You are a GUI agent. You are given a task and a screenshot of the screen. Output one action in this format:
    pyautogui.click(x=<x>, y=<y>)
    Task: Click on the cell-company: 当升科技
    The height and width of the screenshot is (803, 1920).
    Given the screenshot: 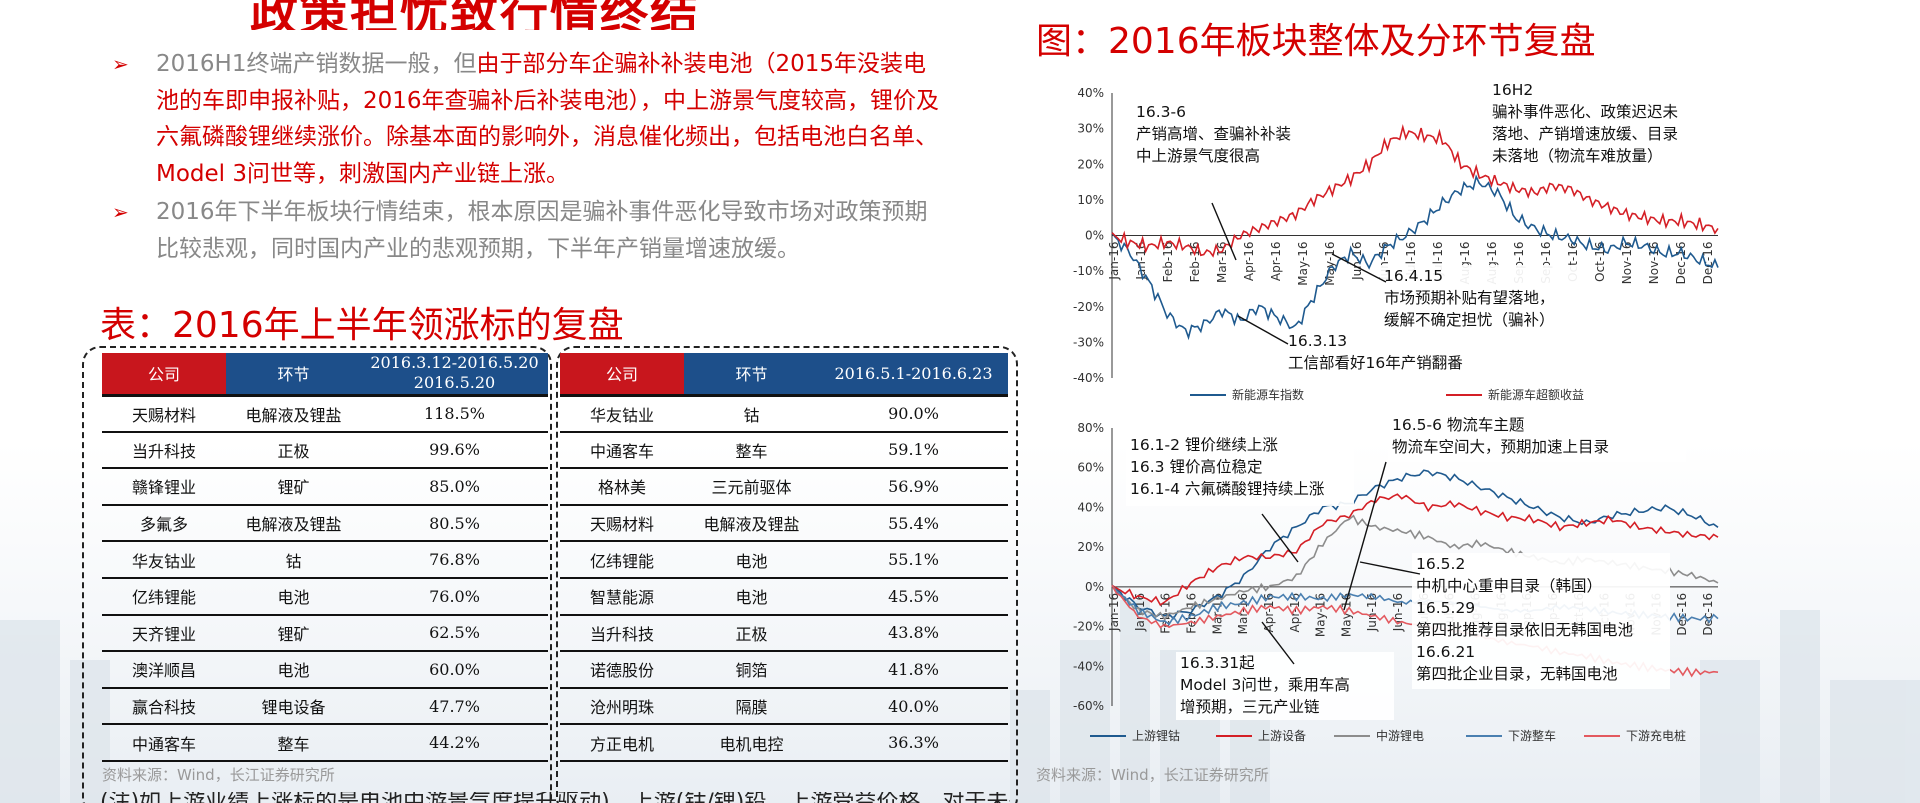 What is the action you would take?
    pyautogui.click(x=622, y=633)
    